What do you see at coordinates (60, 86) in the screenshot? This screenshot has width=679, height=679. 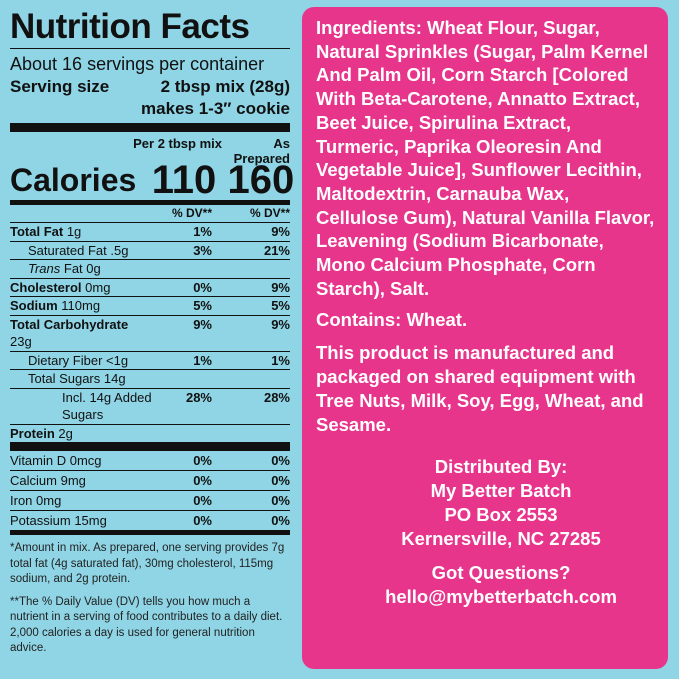 I see `label: Serving size` at bounding box center [60, 86].